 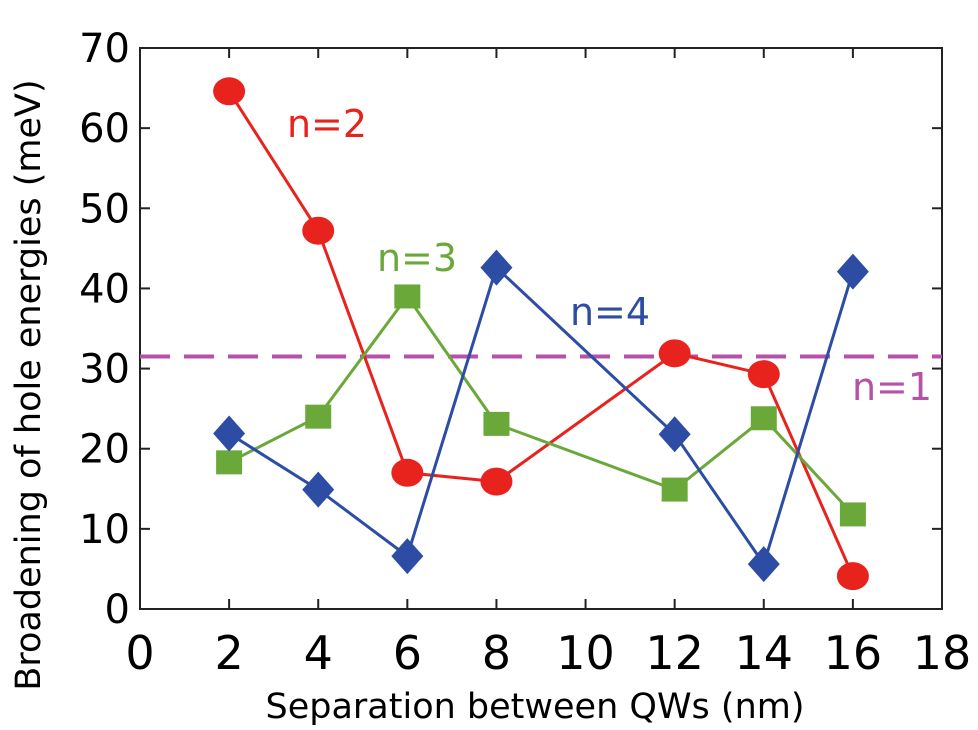 What do you see at coordinates (139, 653) in the screenshot?
I see `x-tick-label: 0` at bounding box center [139, 653].